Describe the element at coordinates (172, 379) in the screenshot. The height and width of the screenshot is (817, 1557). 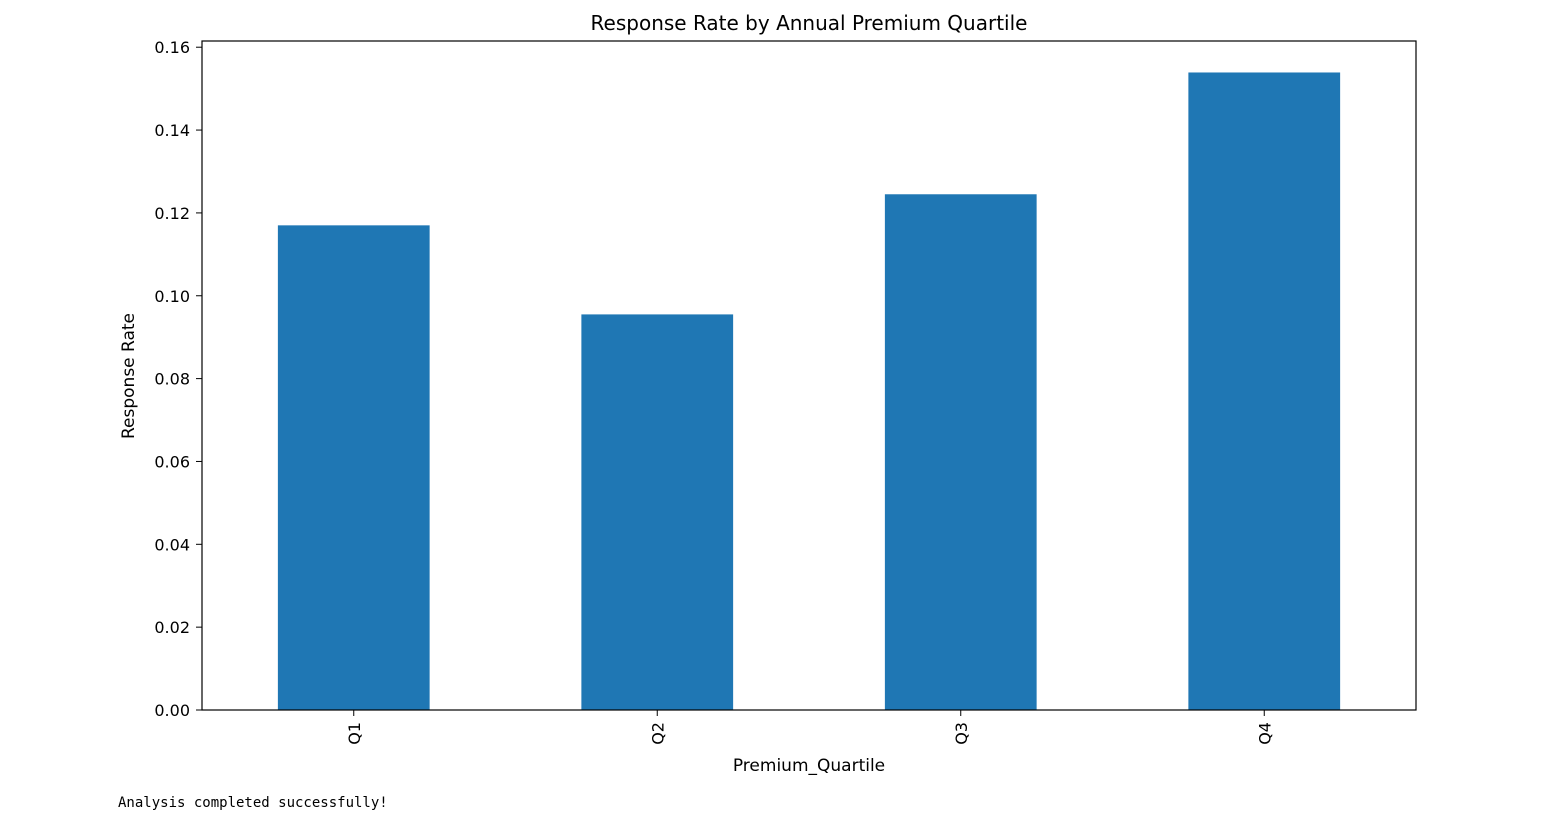
I see `y-tick-label: 0.08` at that location.